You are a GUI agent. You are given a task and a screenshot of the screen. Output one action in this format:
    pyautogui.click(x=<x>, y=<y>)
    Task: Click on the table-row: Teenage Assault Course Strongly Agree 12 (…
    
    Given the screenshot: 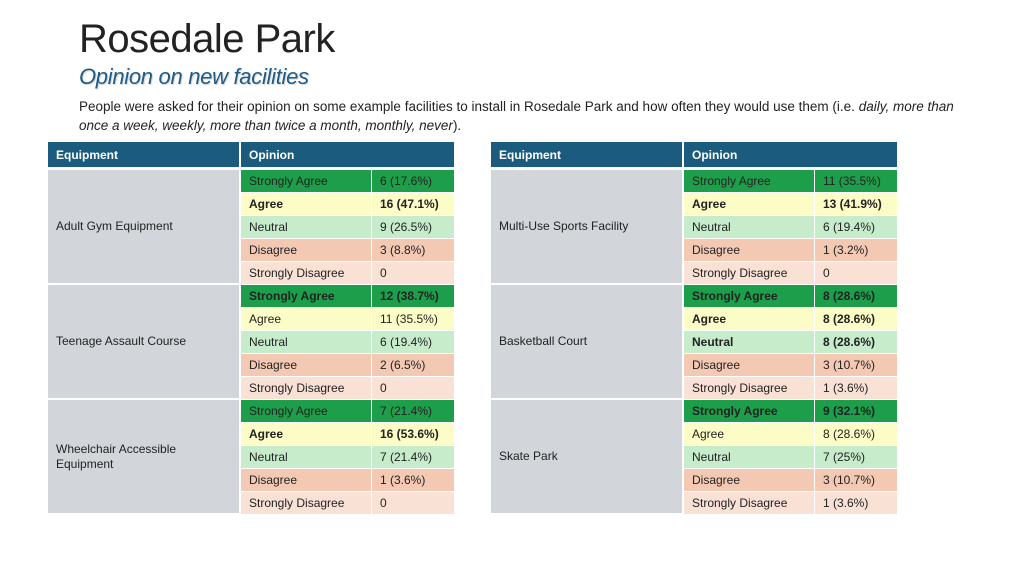 What is the action you would take?
    pyautogui.click(x=251, y=342)
    